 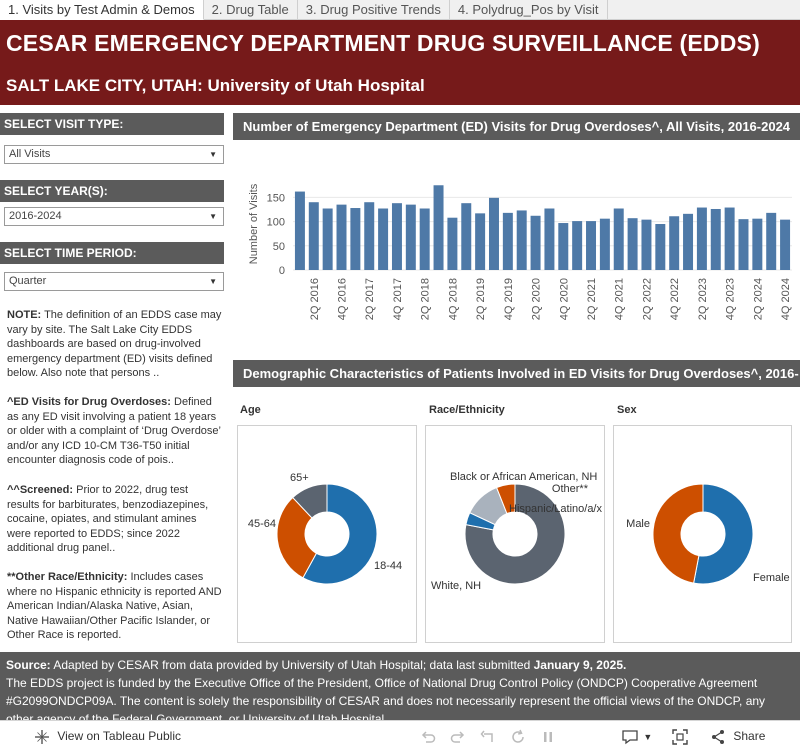 What do you see at coordinates (743, 244) in the screenshot?
I see `bar-1Q-2024` at bounding box center [743, 244].